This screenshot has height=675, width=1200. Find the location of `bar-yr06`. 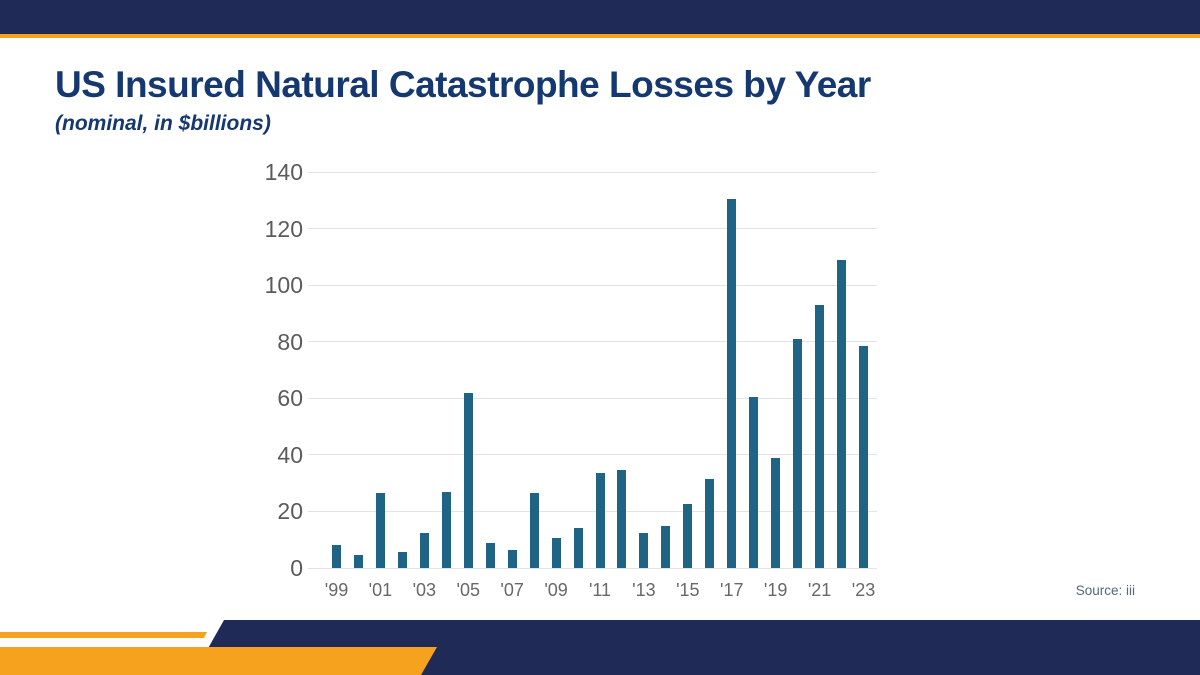

bar-yr06 is located at coordinates (490, 555).